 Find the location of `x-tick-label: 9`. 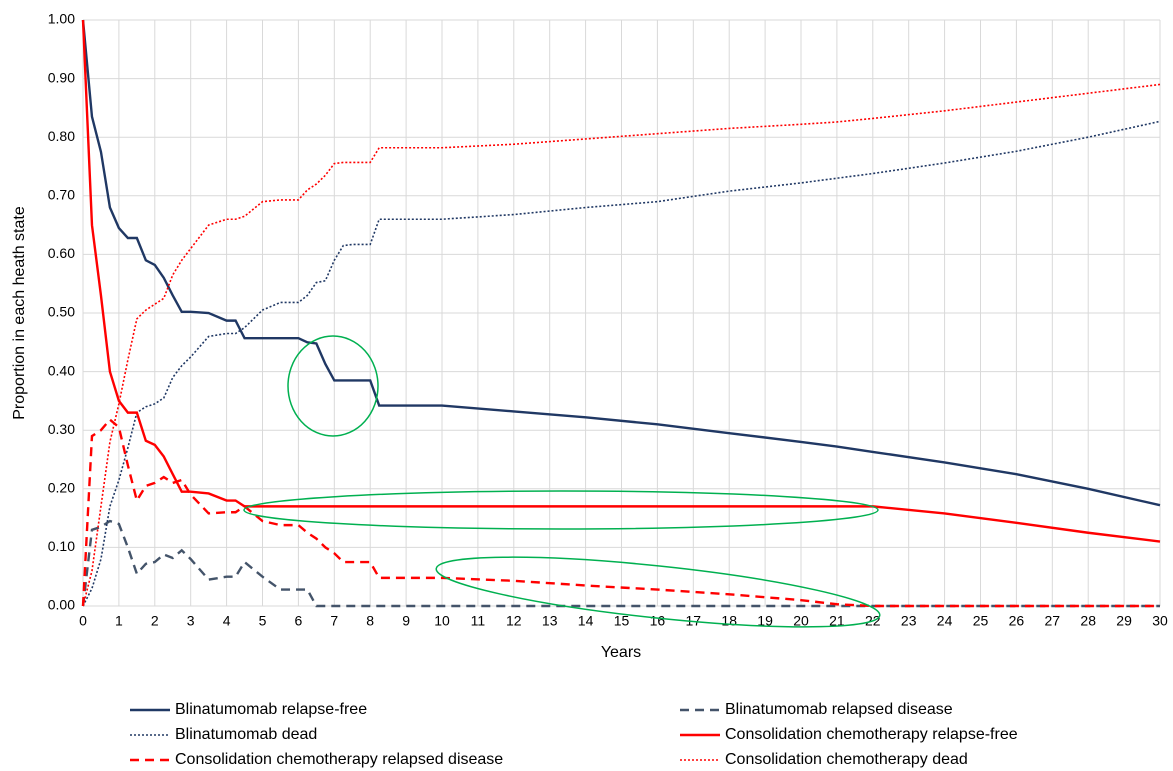

x-tick-label: 9 is located at coordinates (406, 621).